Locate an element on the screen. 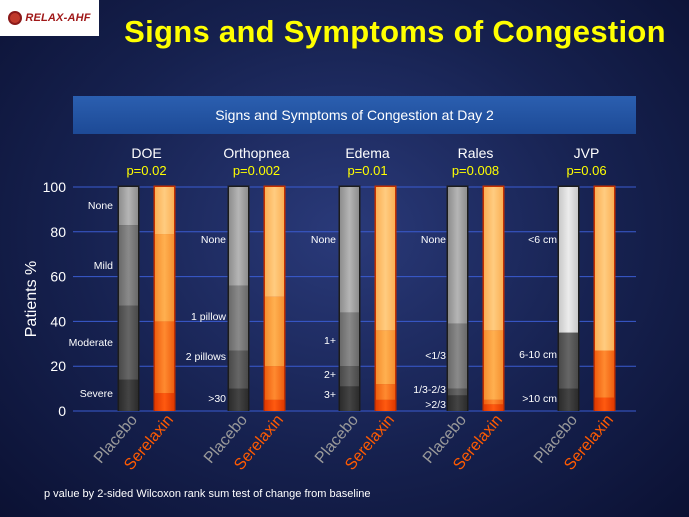 The image size is (689, 517). y-tick-label: 0 is located at coordinates (62, 411).